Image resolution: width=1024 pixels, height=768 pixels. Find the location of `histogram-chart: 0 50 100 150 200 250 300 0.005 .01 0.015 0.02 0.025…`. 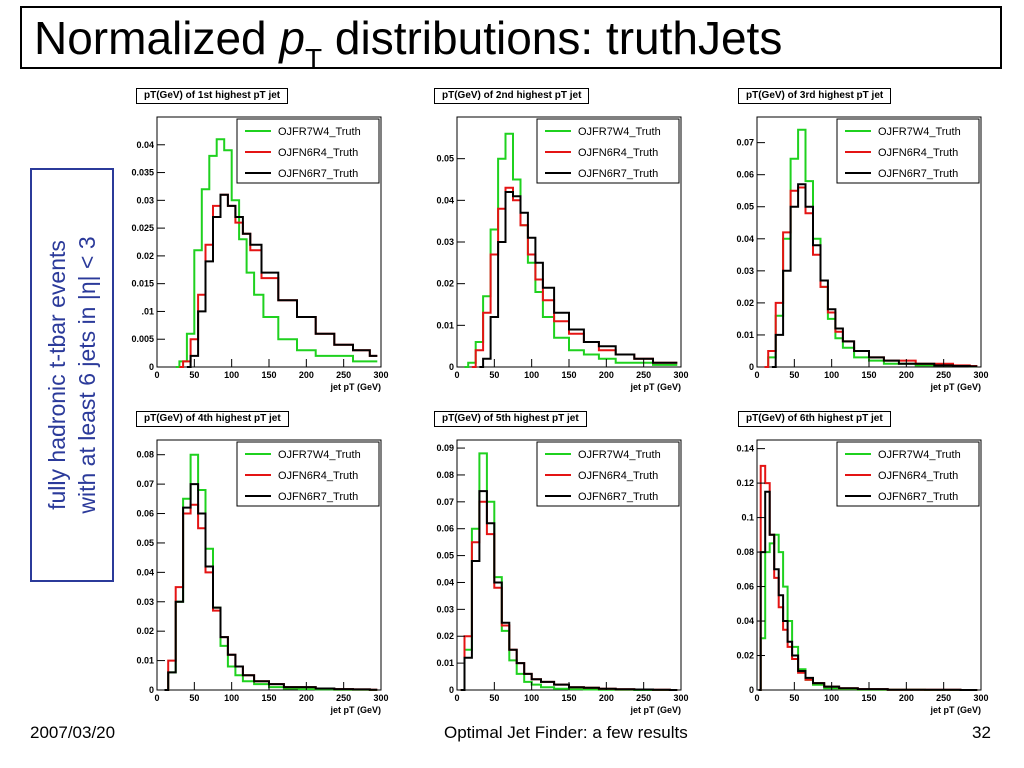

histogram-chart: 0 50 100 150 200 250 300 0.005 .01 0.015 0.02 0.025… is located at coordinates (260, 254).